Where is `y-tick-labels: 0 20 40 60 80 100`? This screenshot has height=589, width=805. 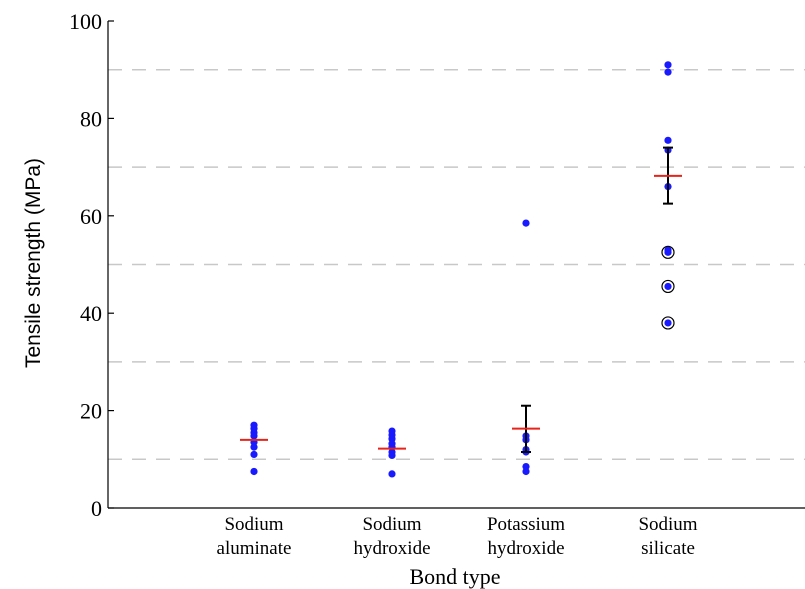 y-tick-labels: 0 20 40 60 80 100 is located at coordinates (85, 265).